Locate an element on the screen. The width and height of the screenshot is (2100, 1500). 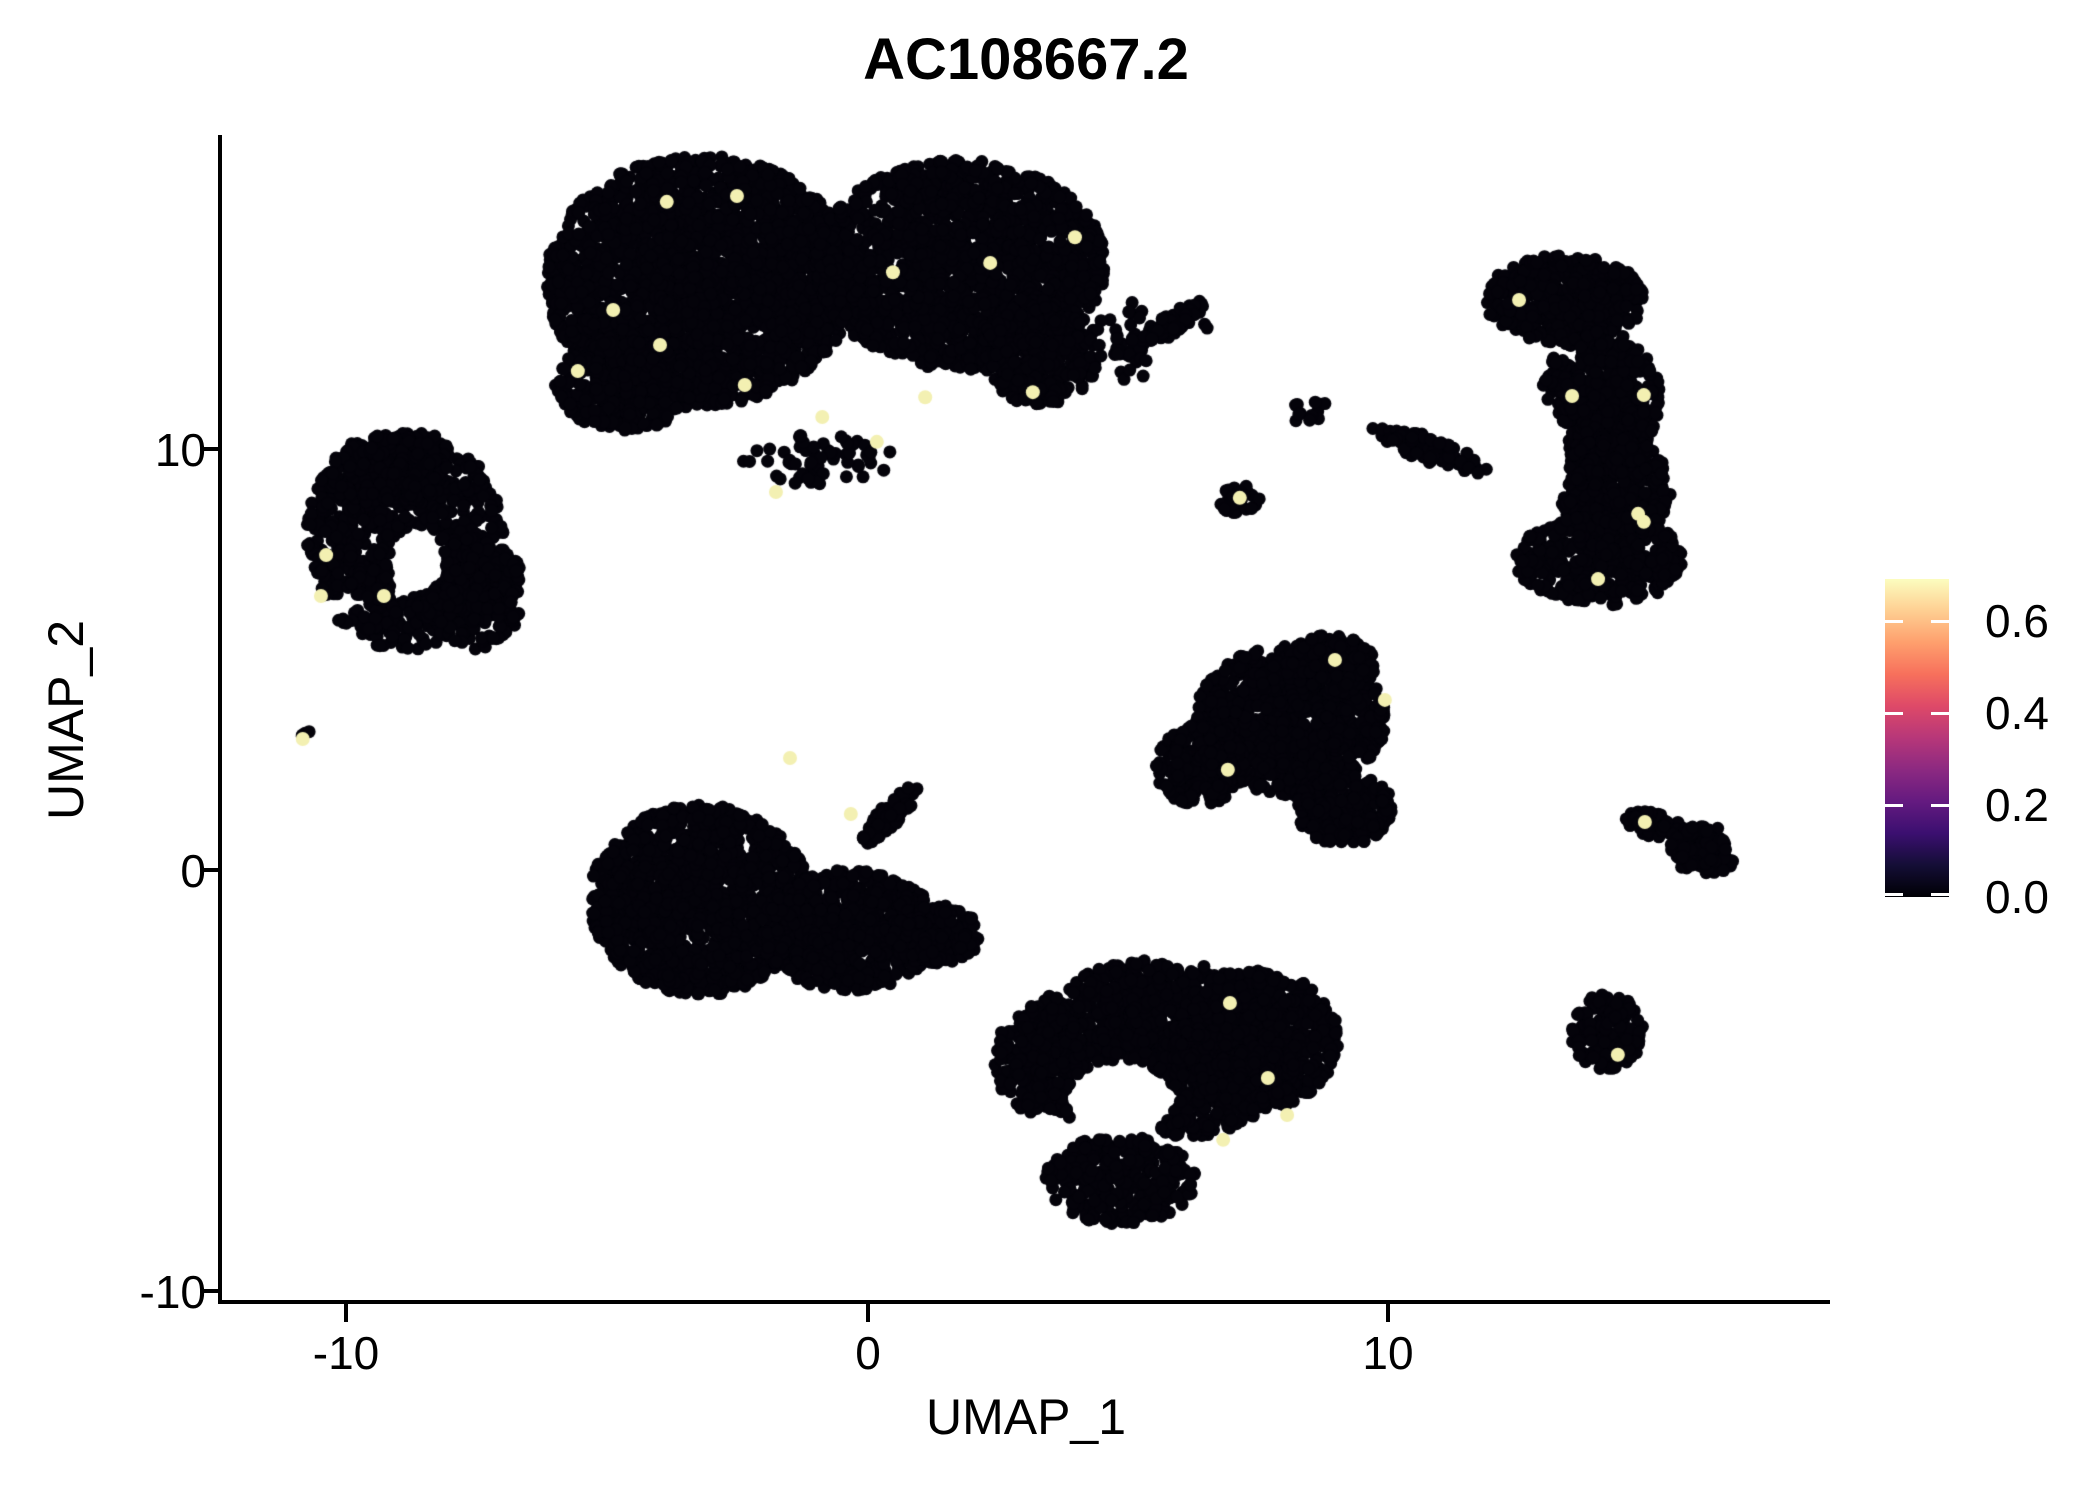
y-tick-label-10: 10 is located at coordinates (180, 450).